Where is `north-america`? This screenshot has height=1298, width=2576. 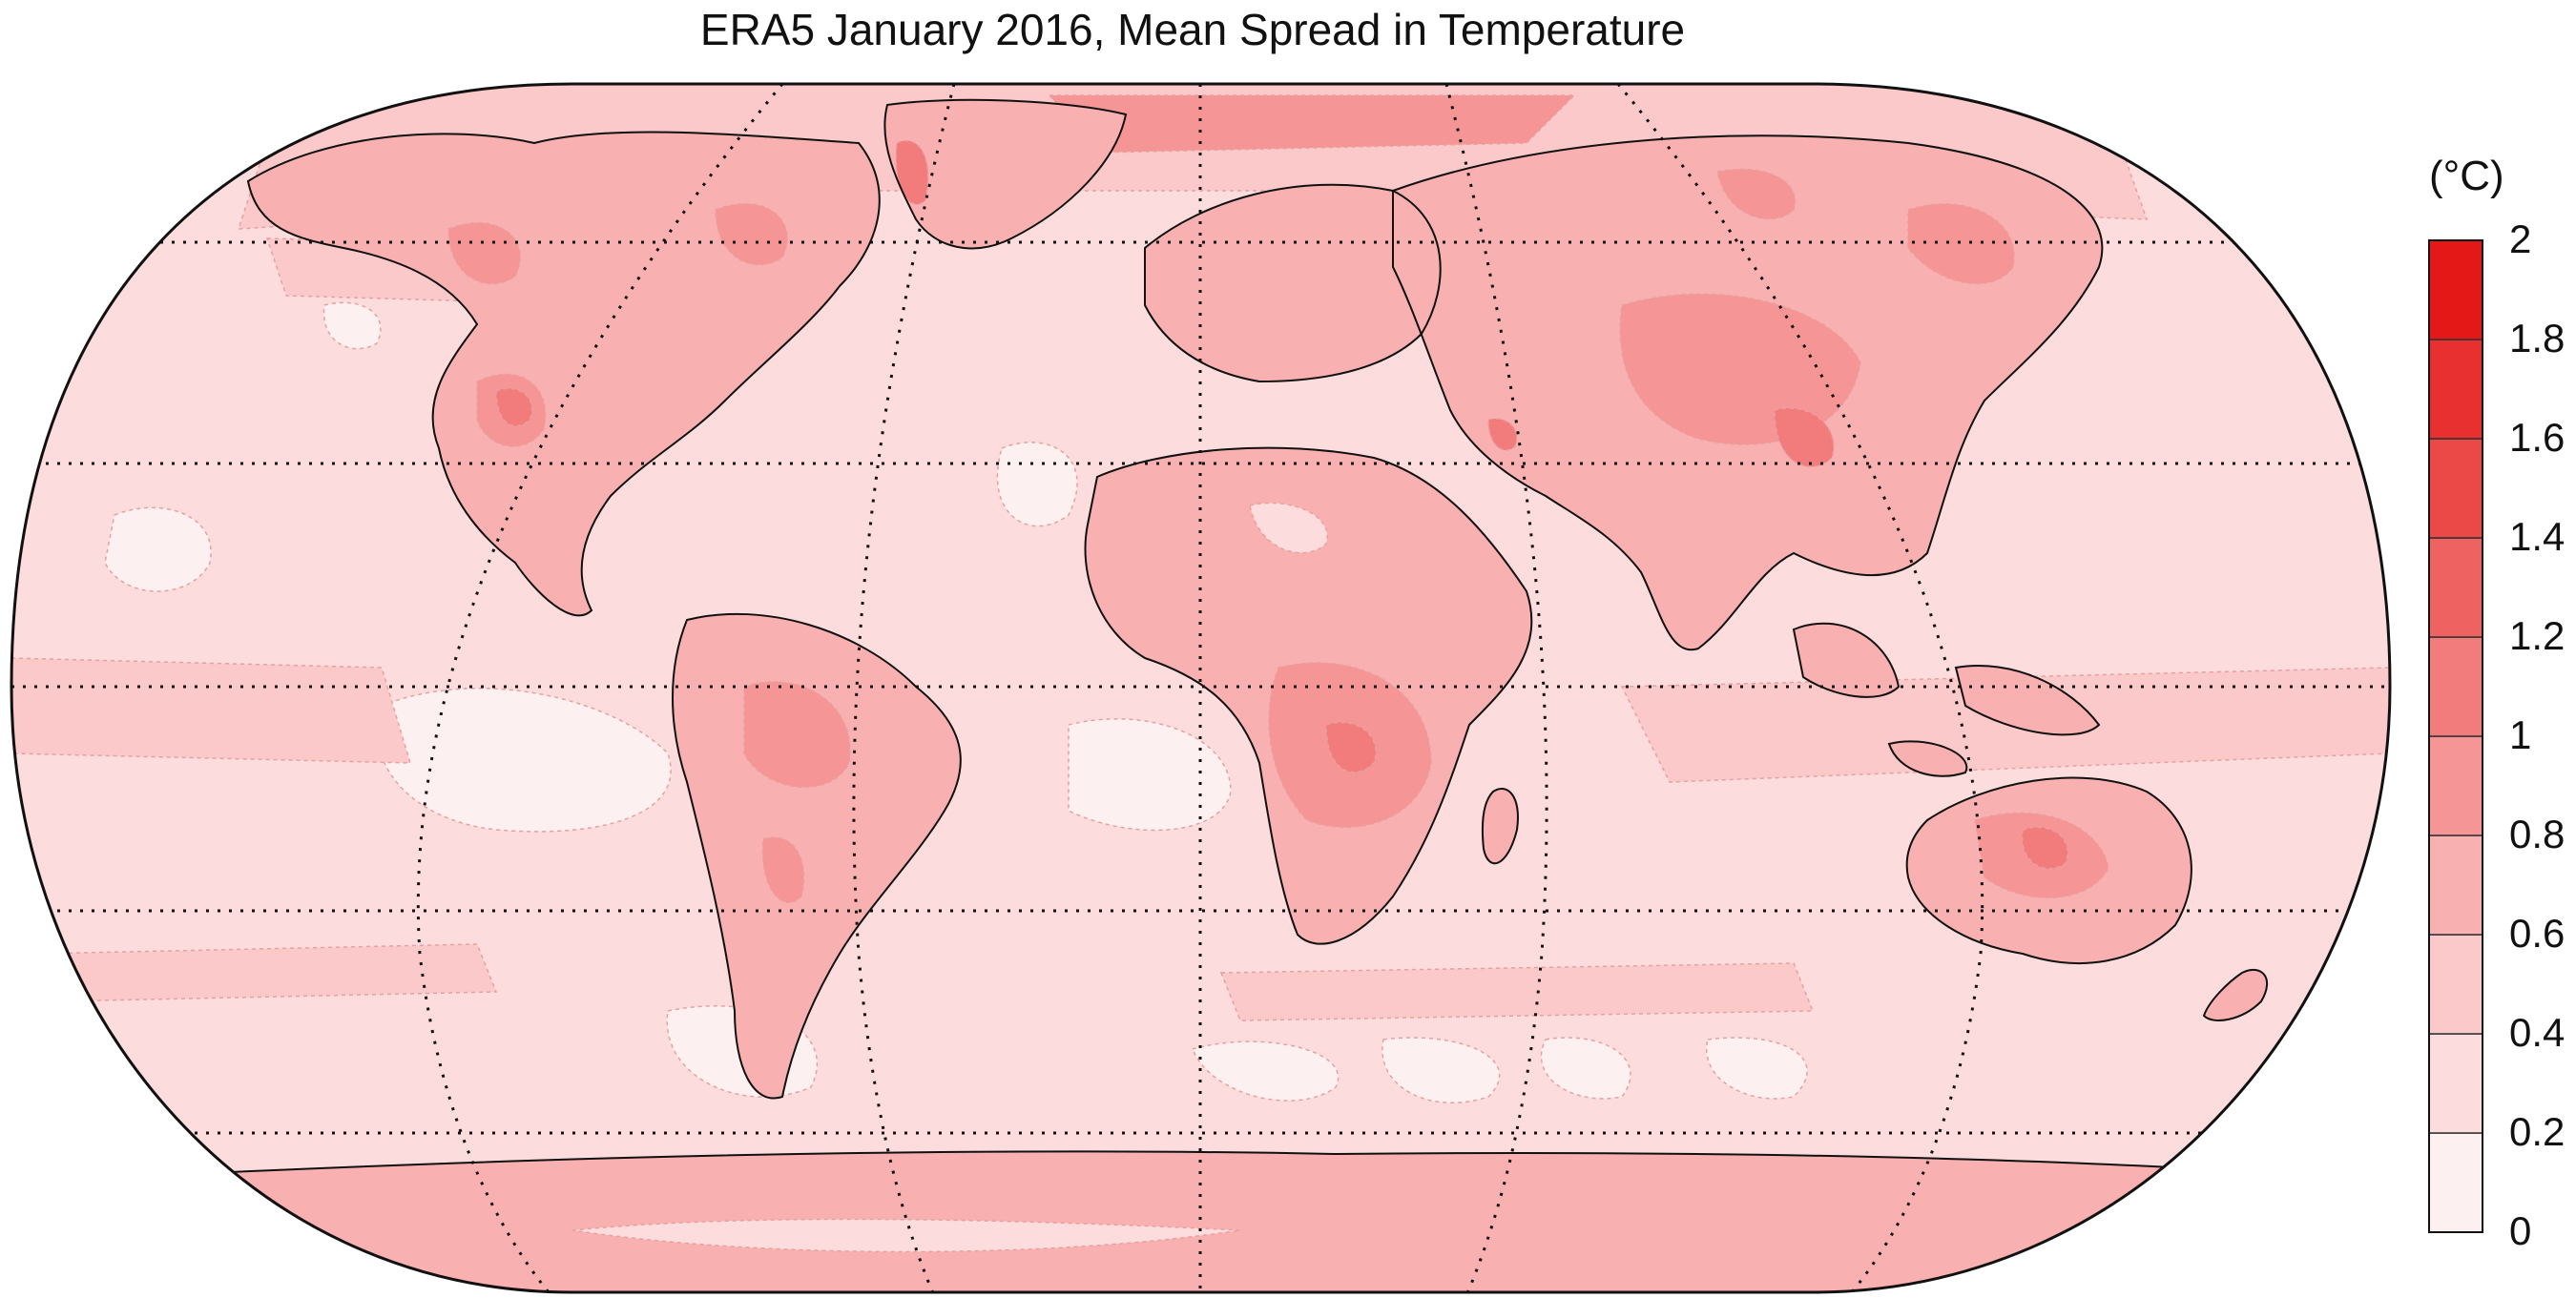 north-america is located at coordinates (564, 374).